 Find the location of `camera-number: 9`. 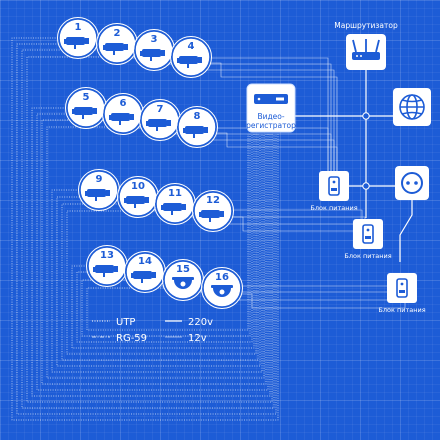

camera-number: 9 is located at coordinates (99, 179).